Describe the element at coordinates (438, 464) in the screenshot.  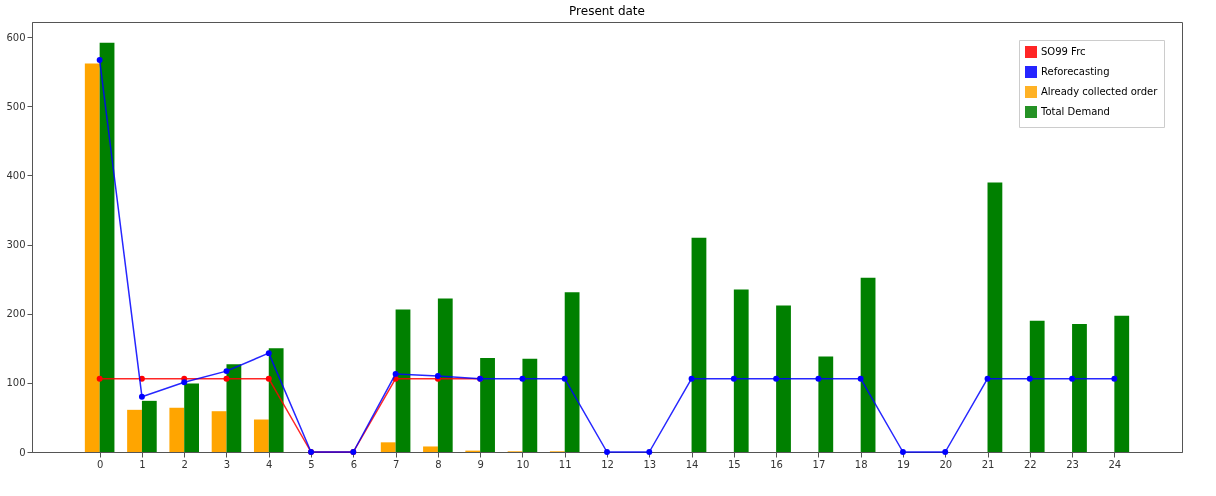
I see `x-tick-label: 8` at that location.